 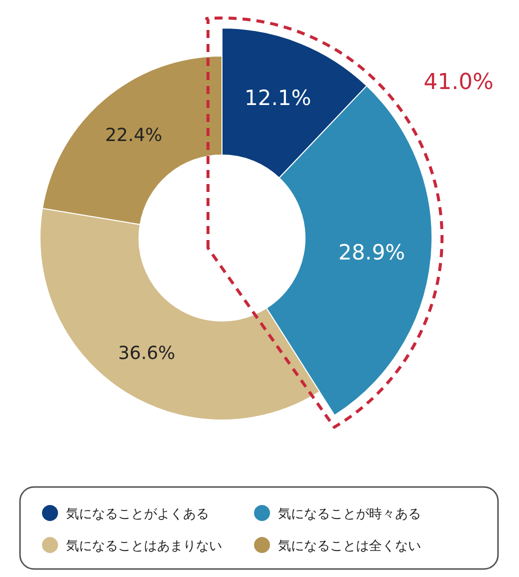 I want to click on text: 41.0%, so click(x=459, y=83).